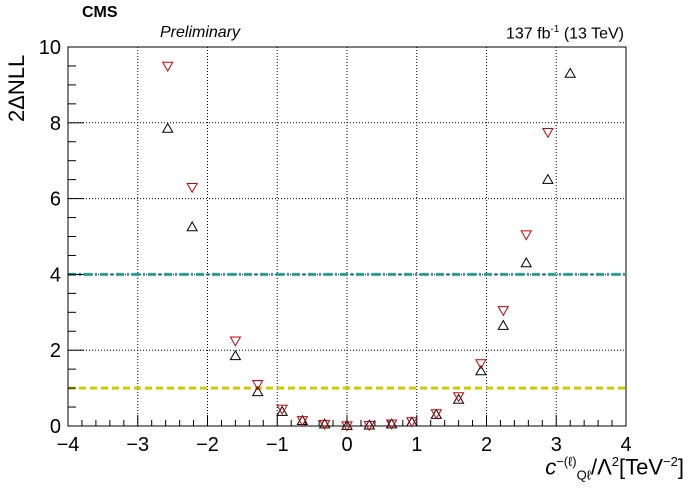 The height and width of the screenshot is (502, 696). I want to click on lumi-value: 137 fb, so click(528, 34).